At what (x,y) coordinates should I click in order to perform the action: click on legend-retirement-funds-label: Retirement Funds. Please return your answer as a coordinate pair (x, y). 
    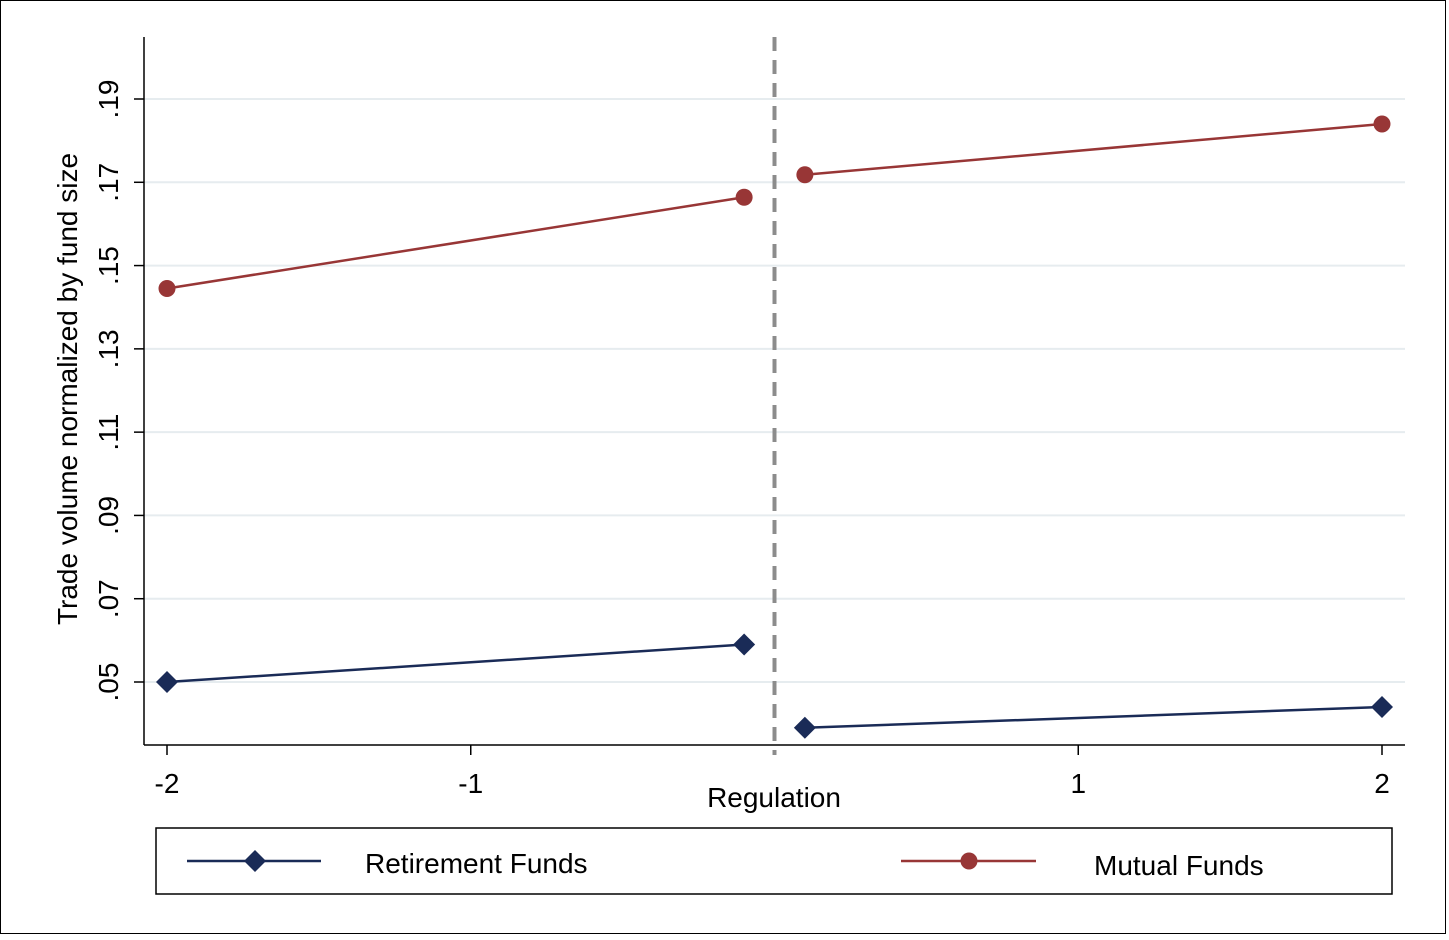
    Looking at the image, I should click on (476, 863).